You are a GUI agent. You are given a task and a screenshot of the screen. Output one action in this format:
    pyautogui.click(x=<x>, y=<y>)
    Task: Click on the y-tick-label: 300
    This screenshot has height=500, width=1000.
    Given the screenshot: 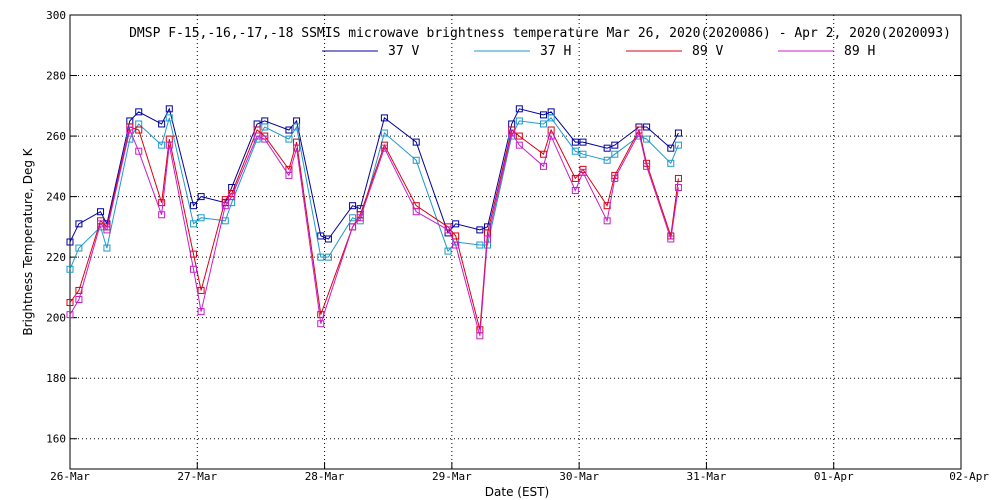 What is the action you would take?
    pyautogui.click(x=56, y=15)
    